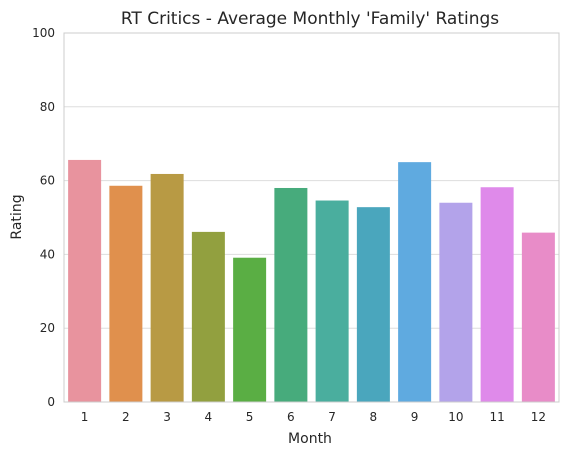 The image size is (569, 456). What do you see at coordinates (17, 216) in the screenshot?
I see `y-axis-label: Rating` at bounding box center [17, 216].